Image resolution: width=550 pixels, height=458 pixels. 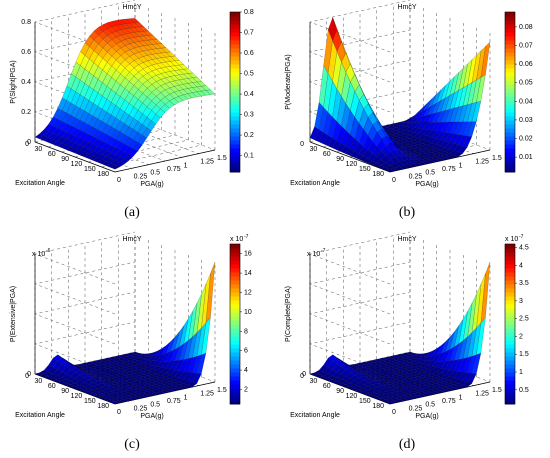 I want to click on colorbar-frame, so click(x=235, y=92).